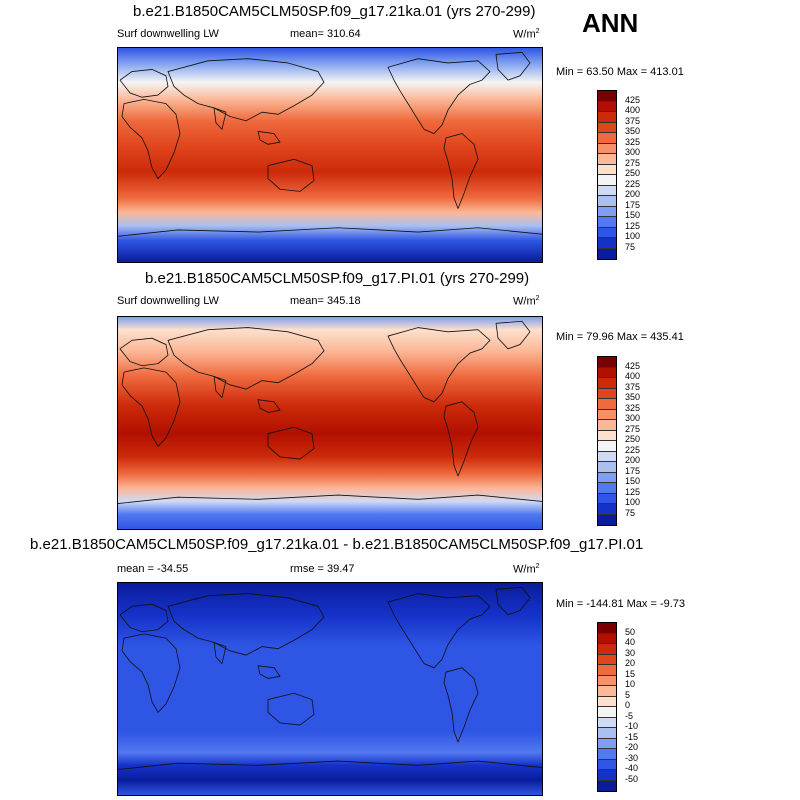 The width and height of the screenshot is (800, 800). What do you see at coordinates (168, 301) in the screenshot?
I see `panel-2-variable: Surf downwelling LW` at bounding box center [168, 301].